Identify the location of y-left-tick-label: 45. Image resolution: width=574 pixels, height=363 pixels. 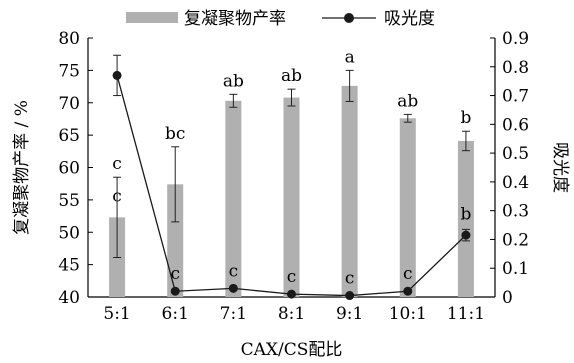
(69, 266).